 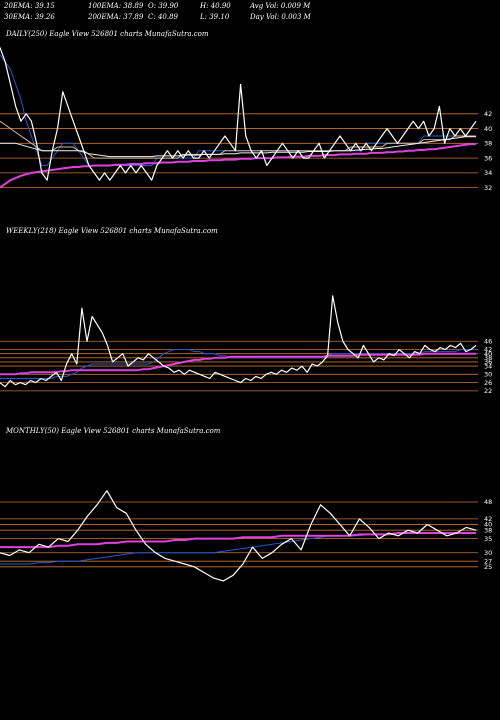 What do you see at coordinates (488, 158) in the screenshot?
I see `daily-ytick-label: 36` at bounding box center [488, 158].